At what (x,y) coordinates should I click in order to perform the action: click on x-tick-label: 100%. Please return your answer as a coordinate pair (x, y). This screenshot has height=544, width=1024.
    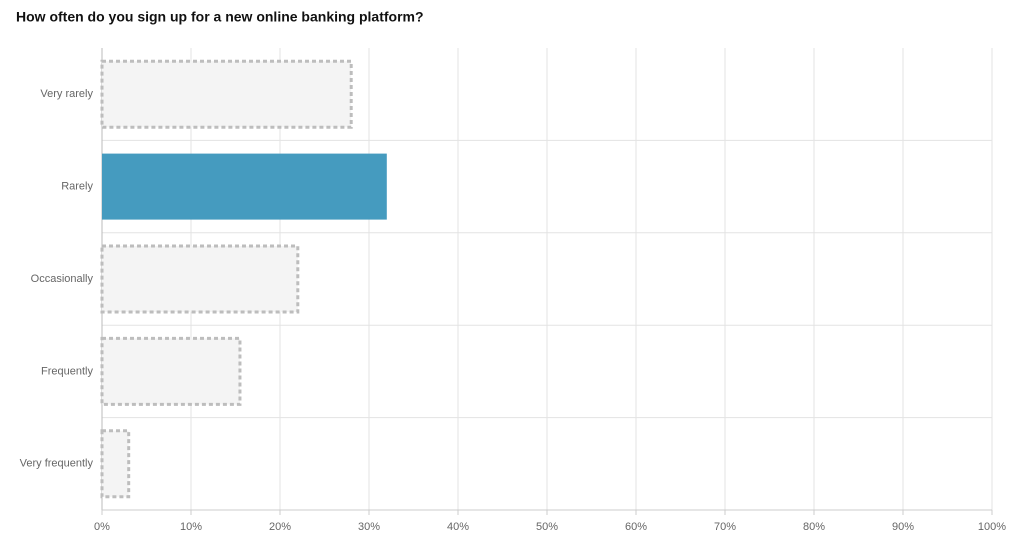
    Looking at the image, I should click on (992, 527).